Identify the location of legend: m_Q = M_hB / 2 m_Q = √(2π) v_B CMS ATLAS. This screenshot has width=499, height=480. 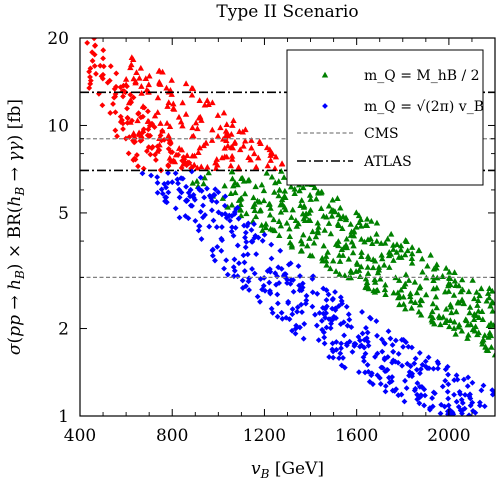
(385, 117).